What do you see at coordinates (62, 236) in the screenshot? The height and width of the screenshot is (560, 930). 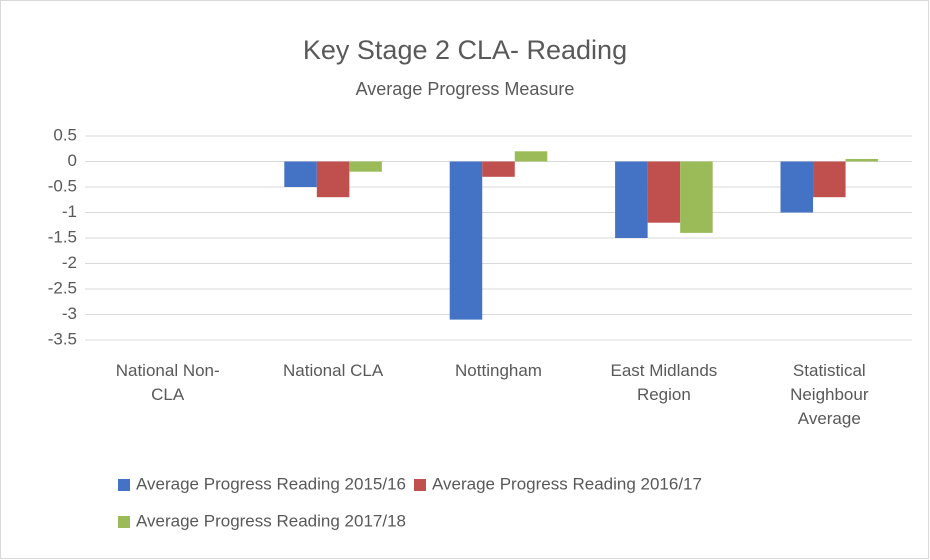 I see `y-tick-label: -1.5` at bounding box center [62, 236].